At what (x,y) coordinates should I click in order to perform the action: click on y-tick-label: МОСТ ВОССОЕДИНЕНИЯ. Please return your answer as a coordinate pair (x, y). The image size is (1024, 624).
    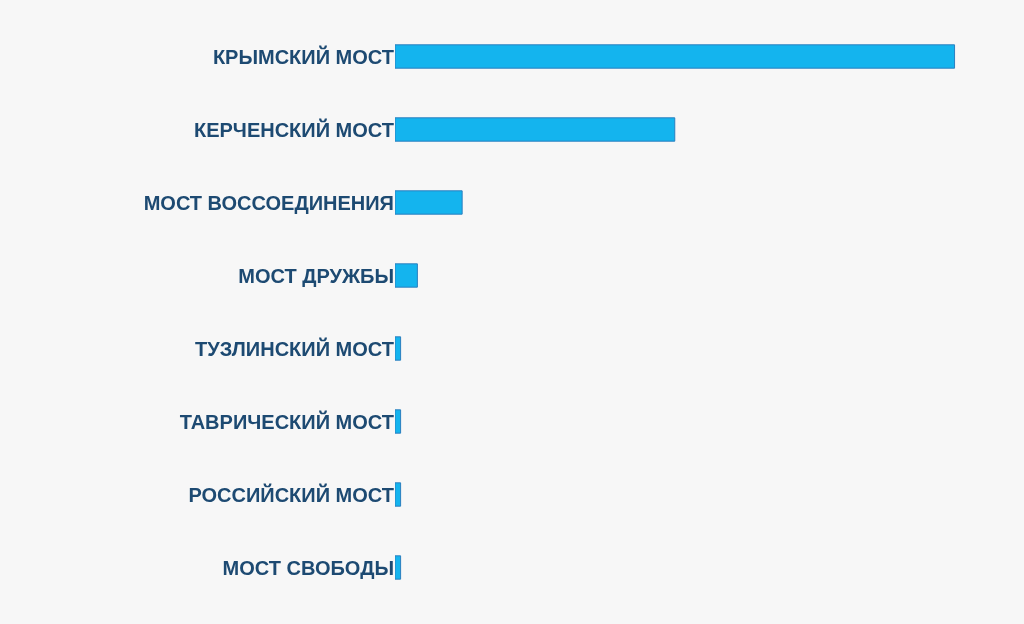
    Looking at the image, I should click on (268, 202).